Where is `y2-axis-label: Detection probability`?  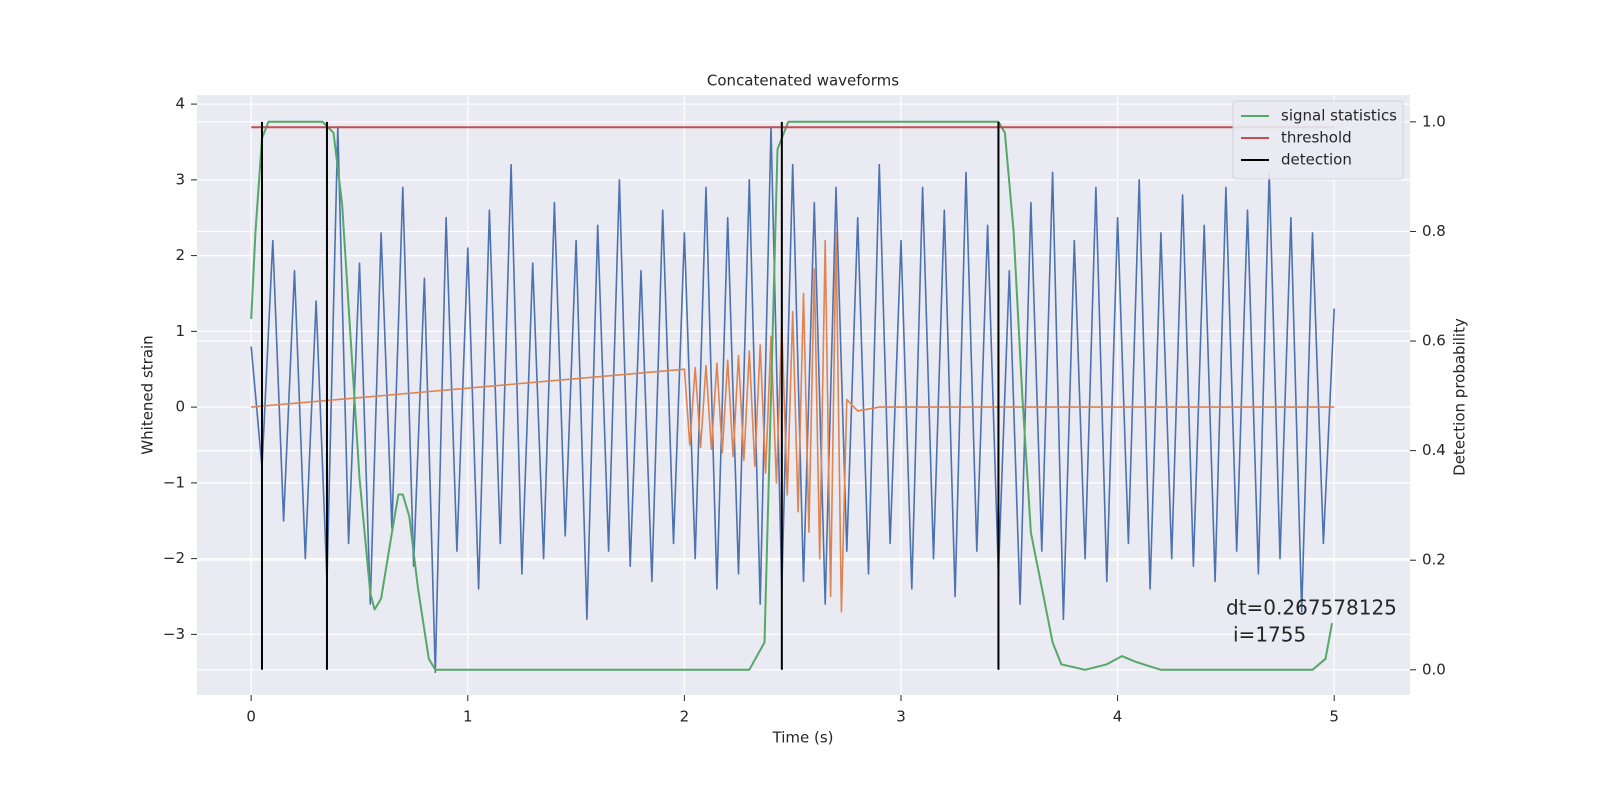 y2-axis-label: Detection probability is located at coordinates (1460, 397).